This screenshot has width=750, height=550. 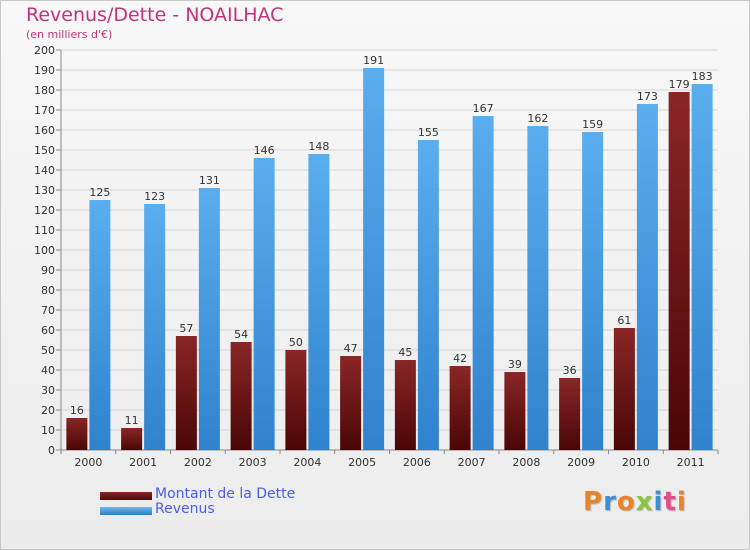 I want to click on data-label: 50, so click(x=296, y=342).